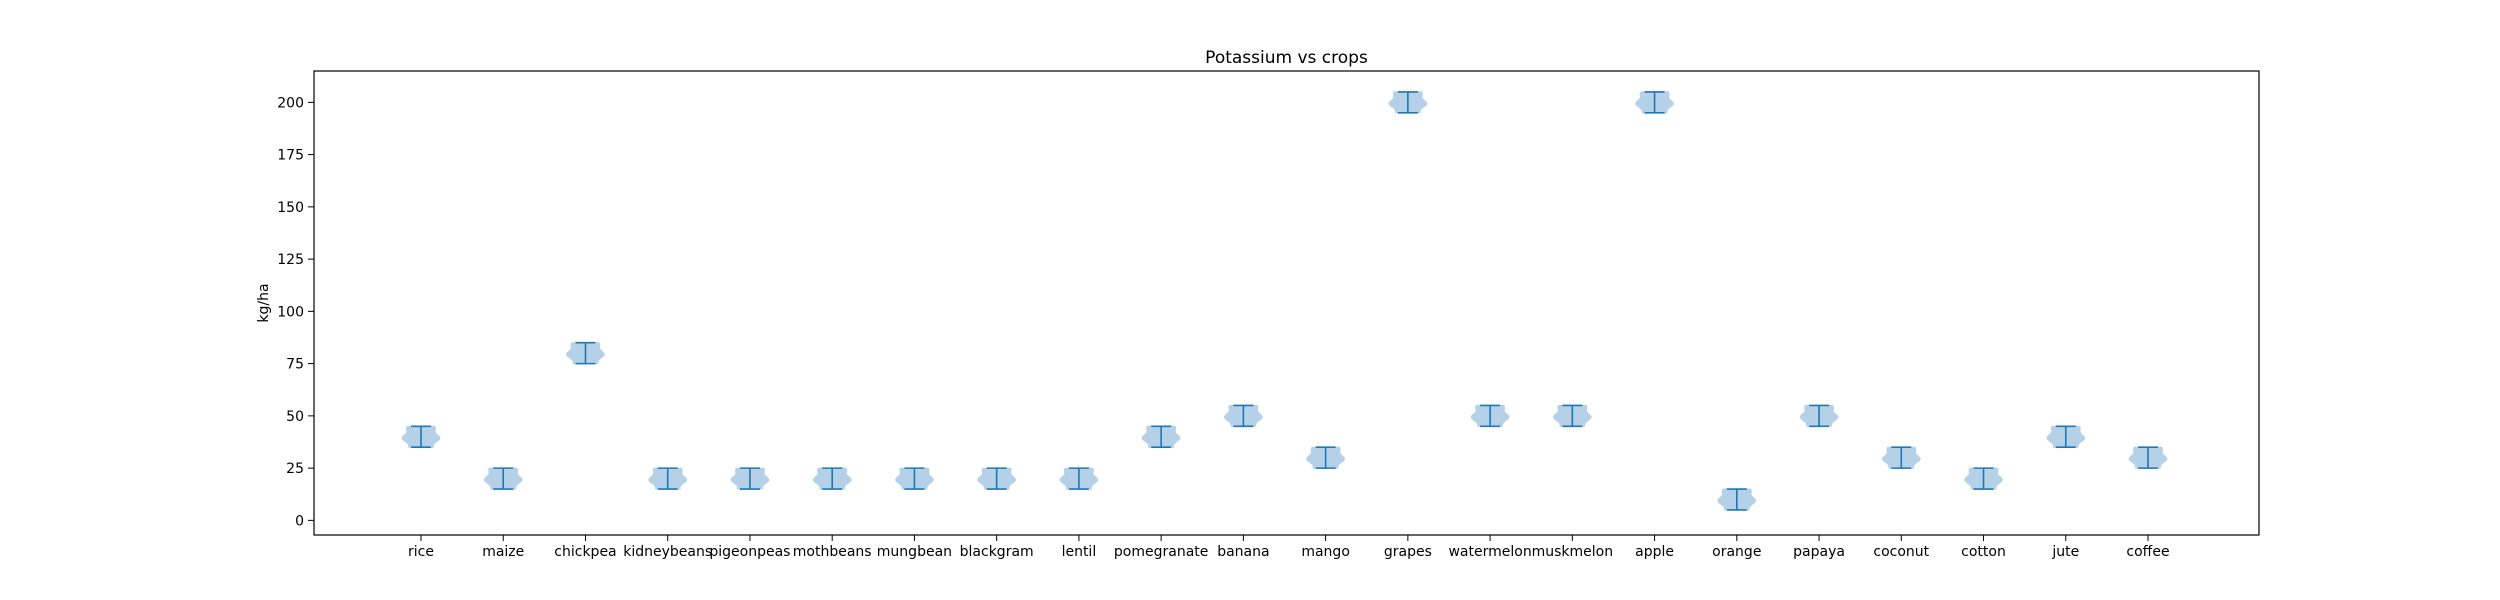 Image resolution: width=2500 pixels, height=600 pixels. I want to click on x-tick-label: pomegranate, so click(1161, 552).